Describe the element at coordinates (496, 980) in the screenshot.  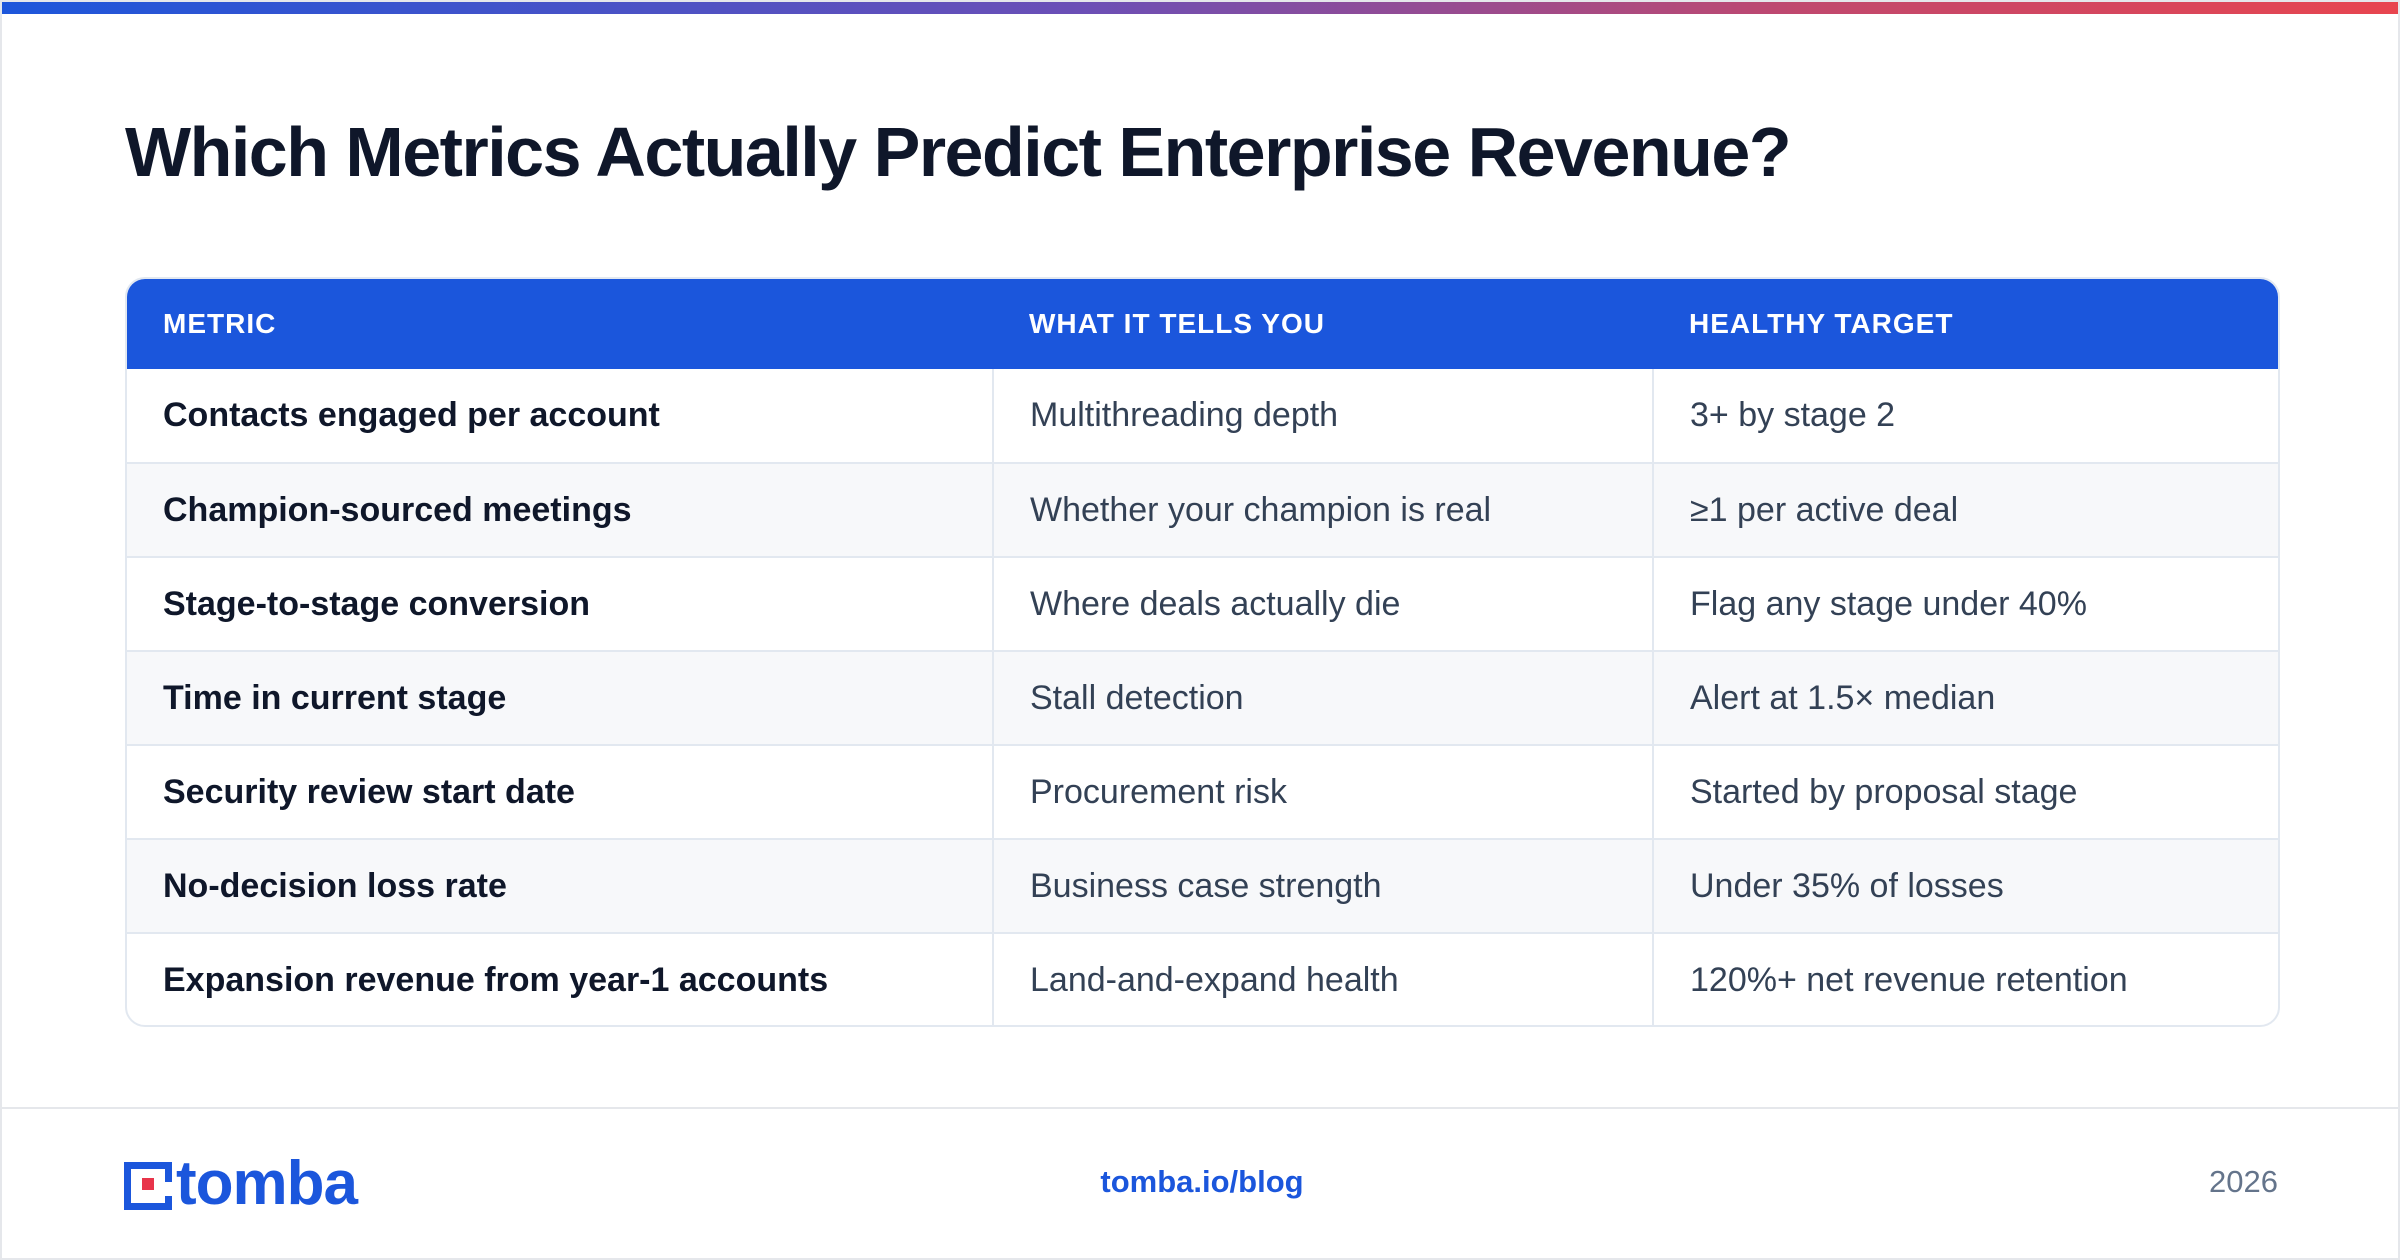
I see `metric-cell: Expansion revenue from year-1 accounts` at that location.